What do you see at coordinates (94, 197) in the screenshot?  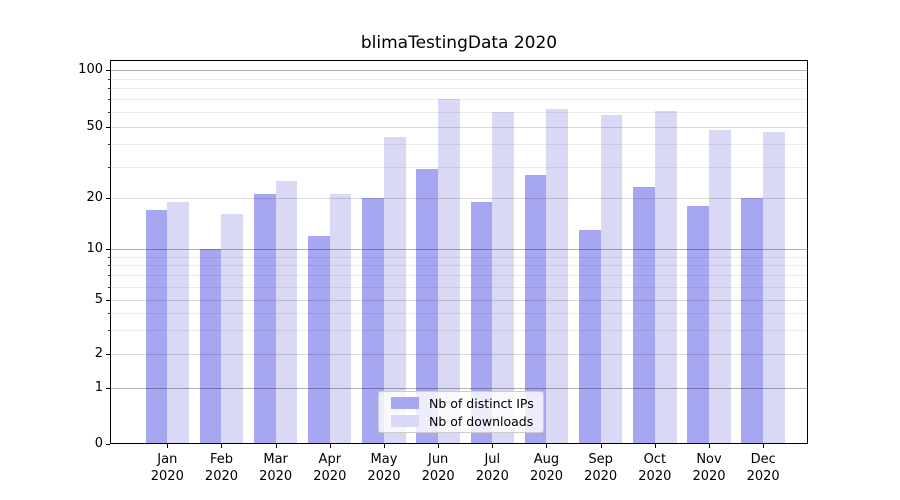 I see `y-tick-label: 20` at bounding box center [94, 197].